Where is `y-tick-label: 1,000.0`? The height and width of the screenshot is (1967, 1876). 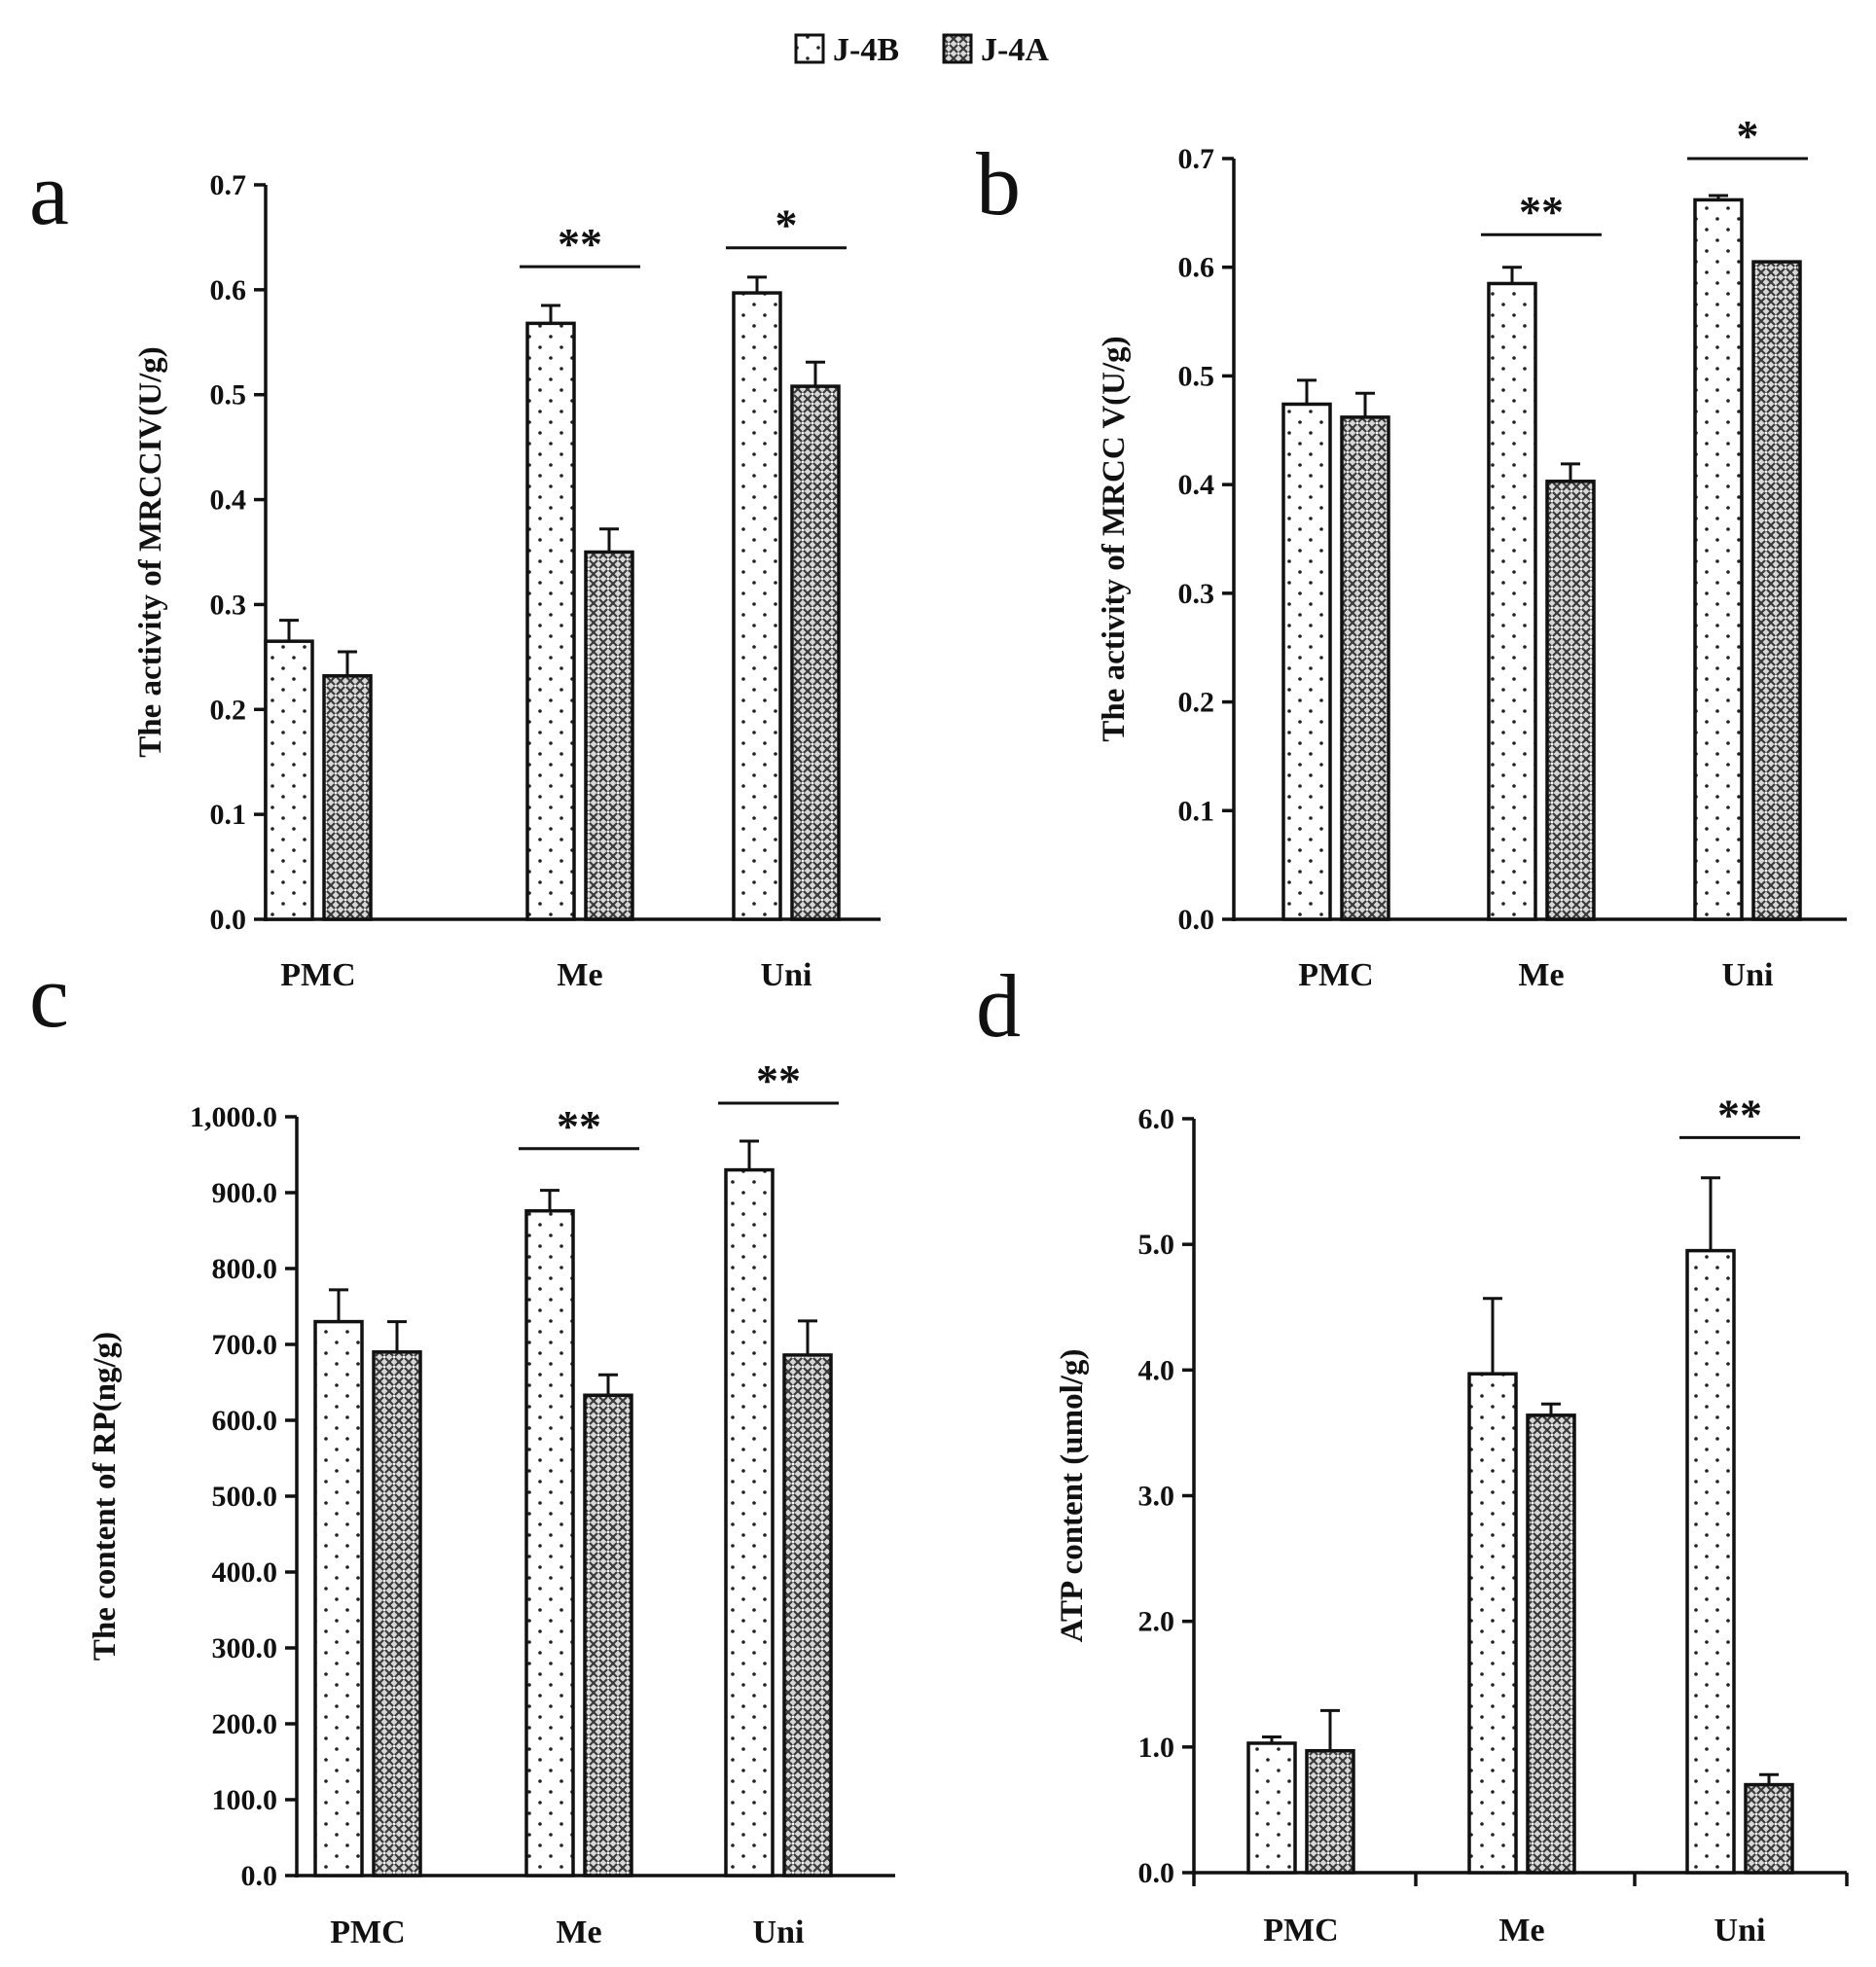
y-tick-label: 1,000.0 is located at coordinates (233, 1117).